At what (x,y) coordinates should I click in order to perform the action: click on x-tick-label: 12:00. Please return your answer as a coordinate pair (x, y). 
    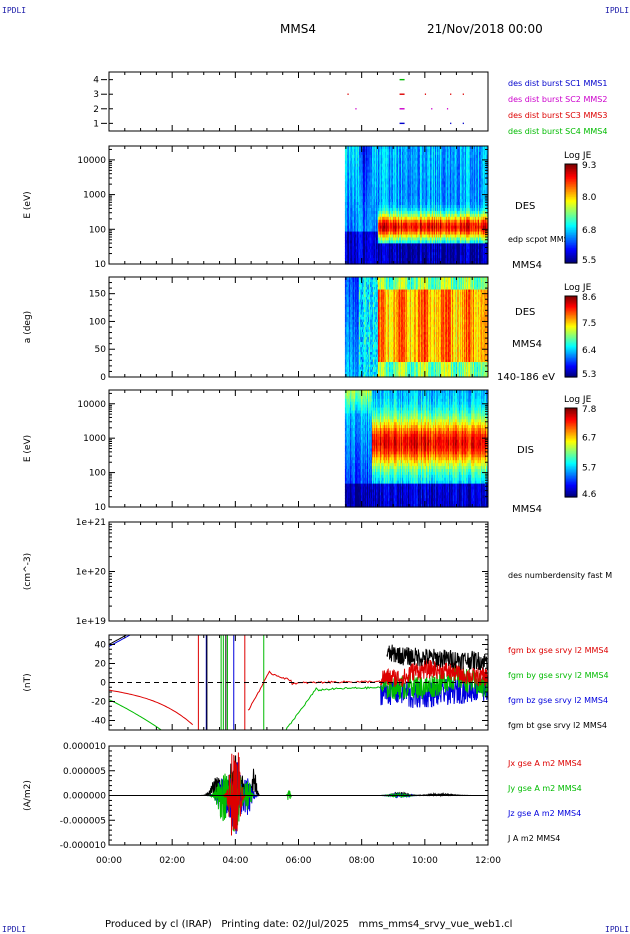
    Looking at the image, I should click on (488, 861).